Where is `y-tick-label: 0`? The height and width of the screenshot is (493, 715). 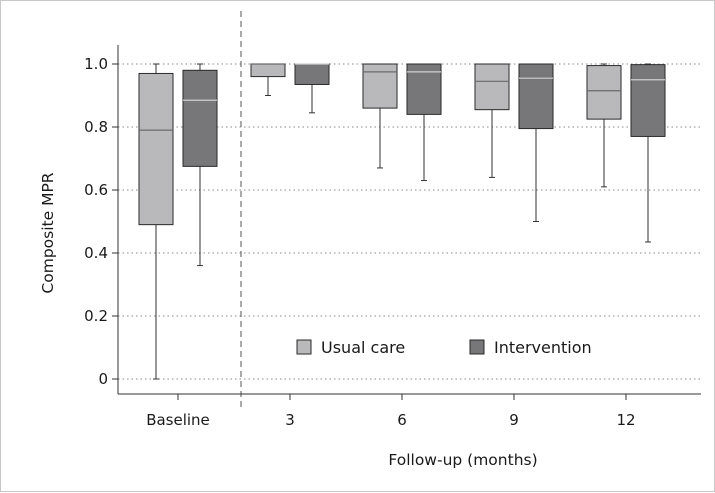 y-tick-label: 0 is located at coordinates (103, 379).